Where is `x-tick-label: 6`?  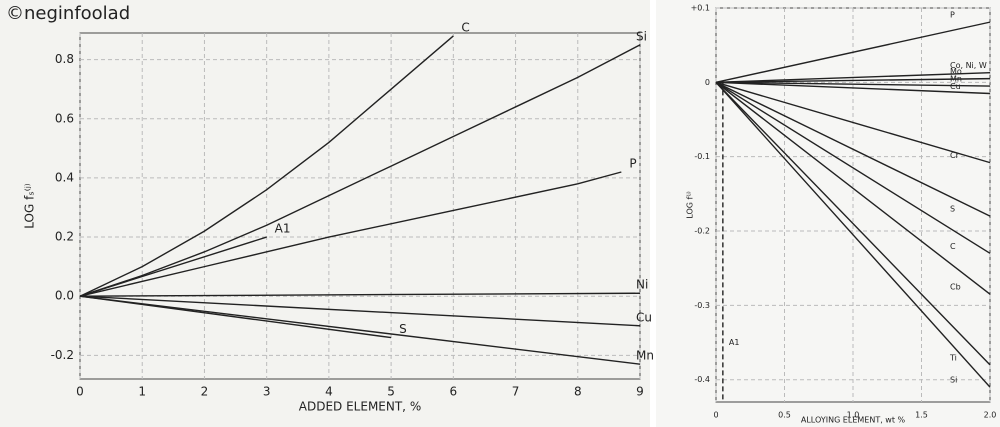 x-tick-label: 6 is located at coordinates (454, 392).